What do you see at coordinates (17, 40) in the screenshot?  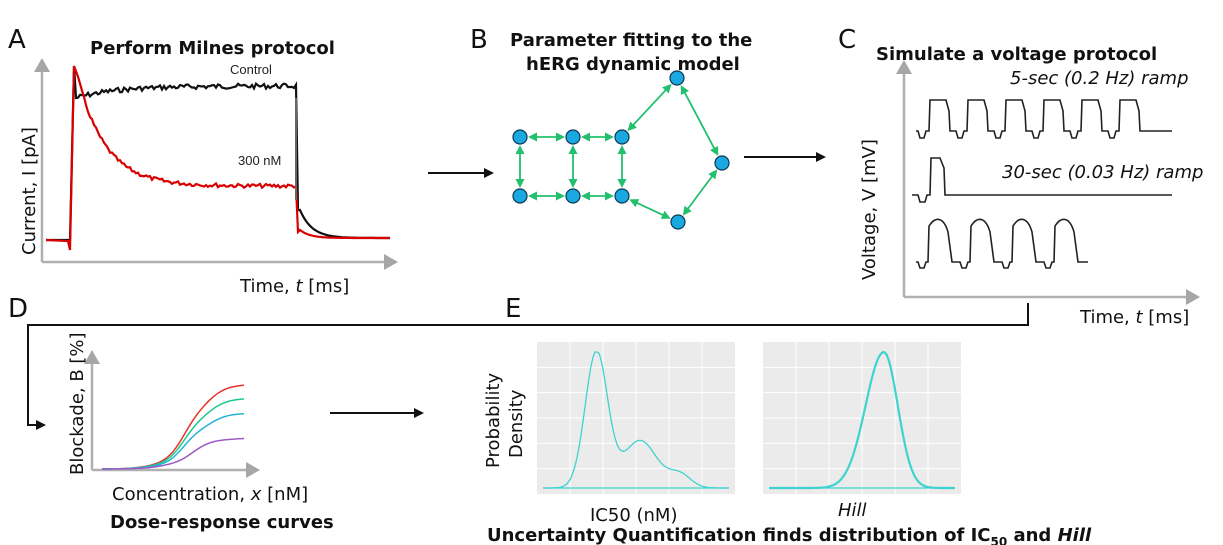 I see `panel-a-letter: A` at bounding box center [17, 40].